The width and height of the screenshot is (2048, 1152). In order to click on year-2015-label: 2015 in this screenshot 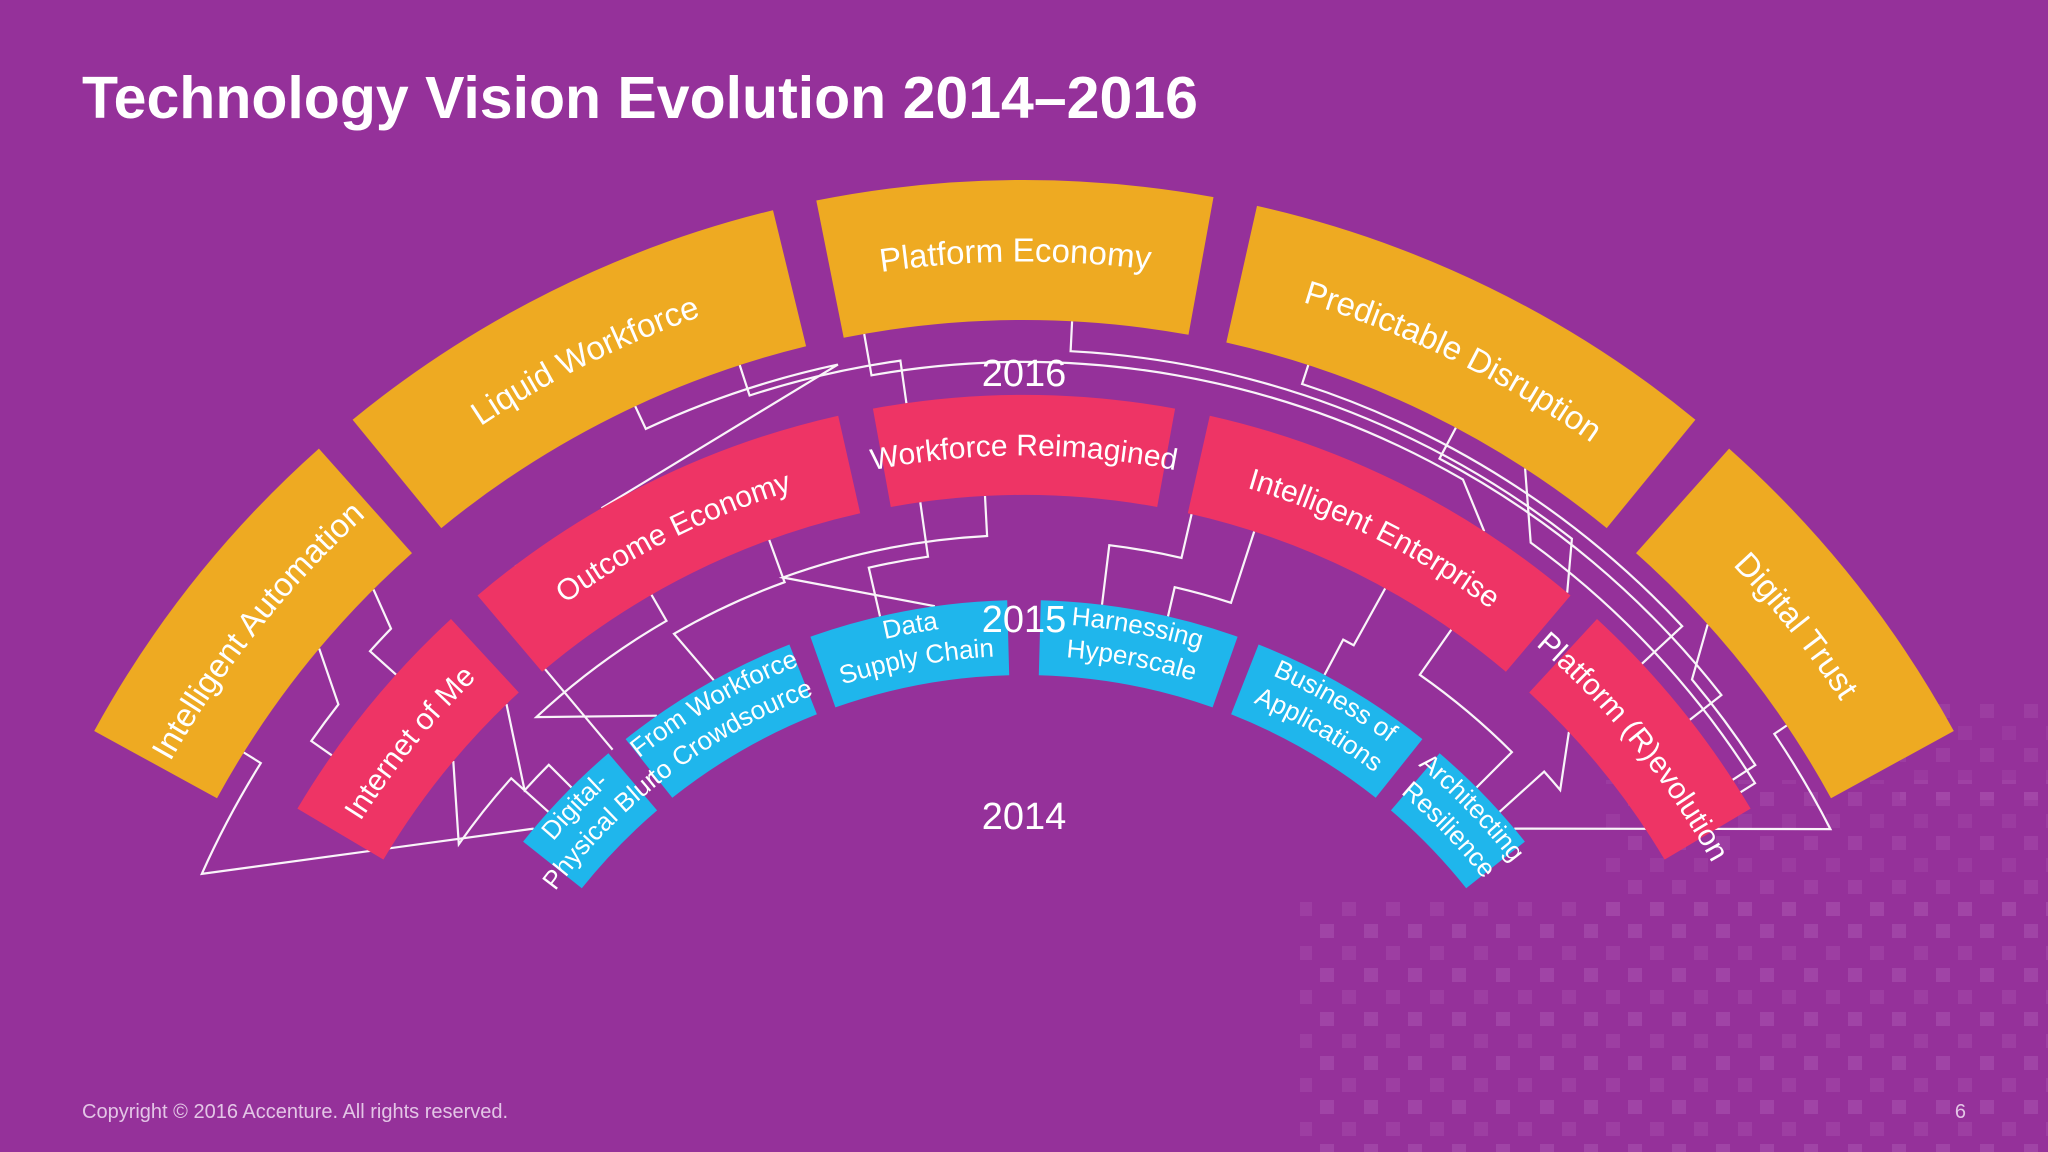, I will do `click(1024, 620)`.